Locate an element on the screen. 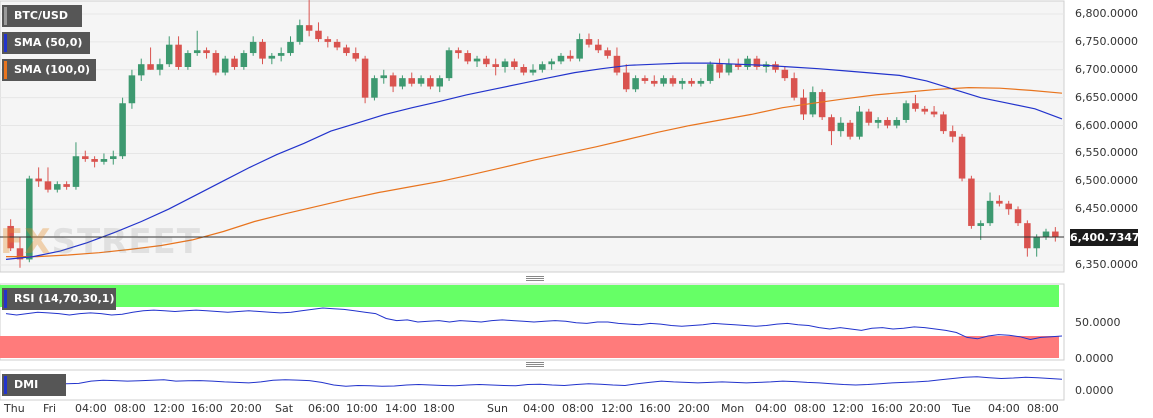 The width and height of the screenshot is (1153, 418). dmi-legend: DMI (14) is located at coordinates (34, 393).